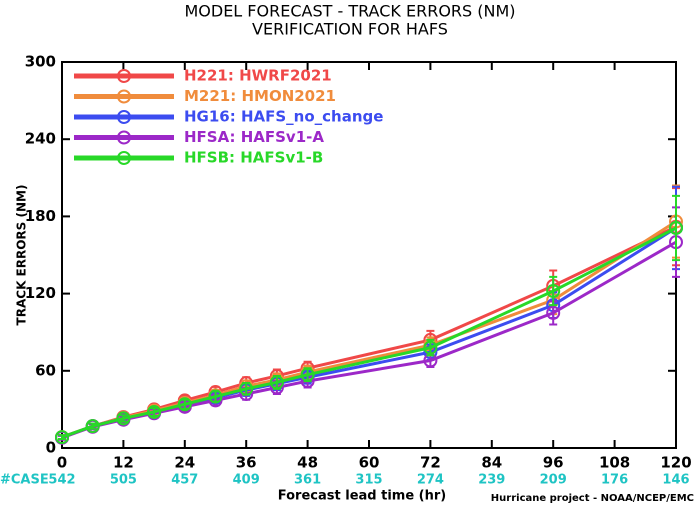  What do you see at coordinates (283, 117) in the screenshot?
I see `legend-label: HG16: HAFS_no_change` at bounding box center [283, 117].